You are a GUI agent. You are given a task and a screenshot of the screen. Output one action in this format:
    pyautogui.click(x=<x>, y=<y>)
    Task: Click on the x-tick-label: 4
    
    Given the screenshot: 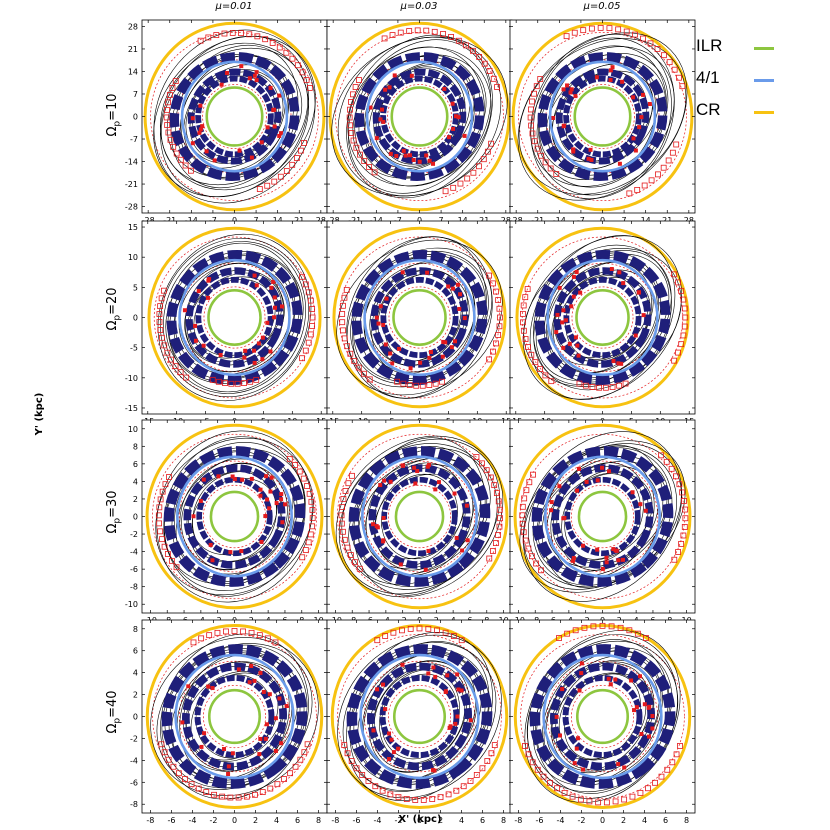 What is the action you would take?
    pyautogui.click(x=461, y=820)
    